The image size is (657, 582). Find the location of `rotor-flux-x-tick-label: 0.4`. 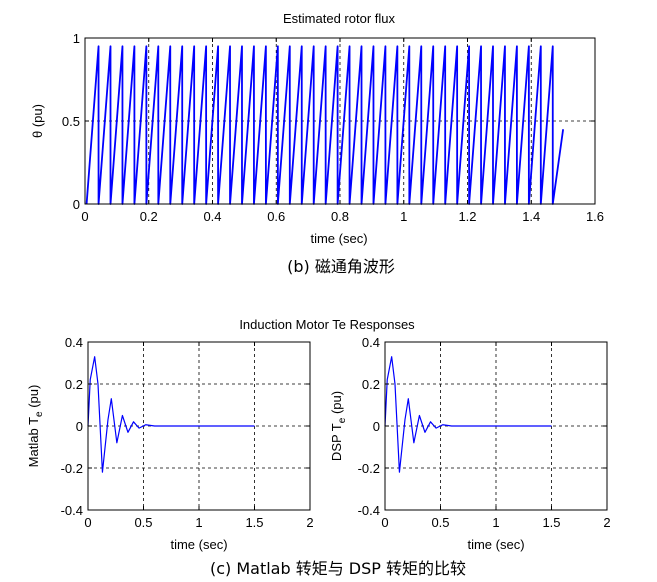

rotor-flux-x-tick-label: 0.4 is located at coordinates (212, 216).